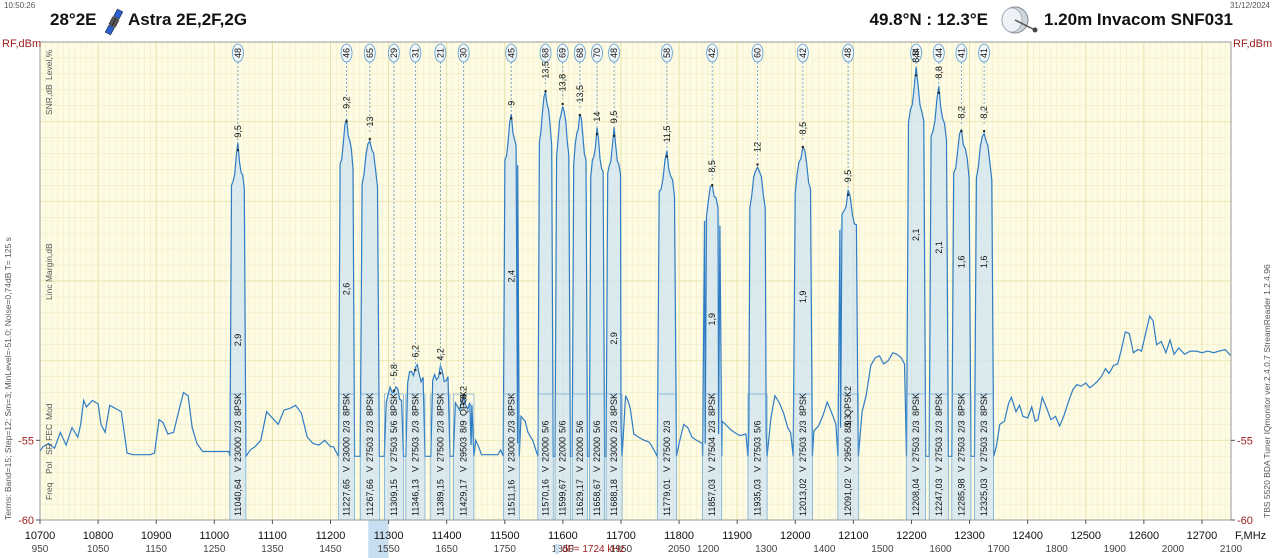 The height and width of the screenshot is (558, 1274). What do you see at coordinates (156, 549) in the screenshot?
I see `if-tick-label: 1150` at bounding box center [156, 549].